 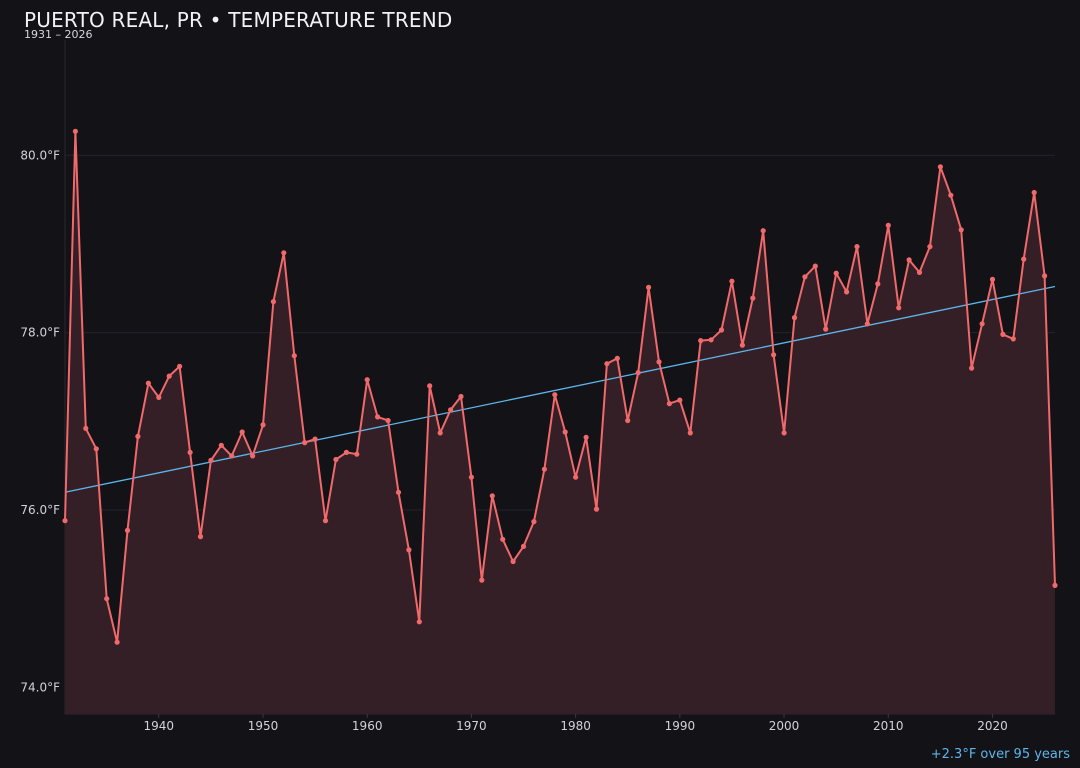 I want to click on x-tick-label: 1970, so click(x=471, y=726).